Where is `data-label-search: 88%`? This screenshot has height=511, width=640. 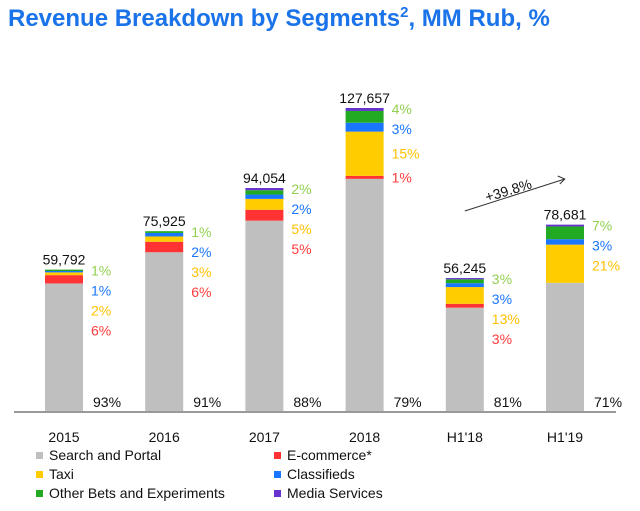
data-label-search: 88% is located at coordinates (307, 402).